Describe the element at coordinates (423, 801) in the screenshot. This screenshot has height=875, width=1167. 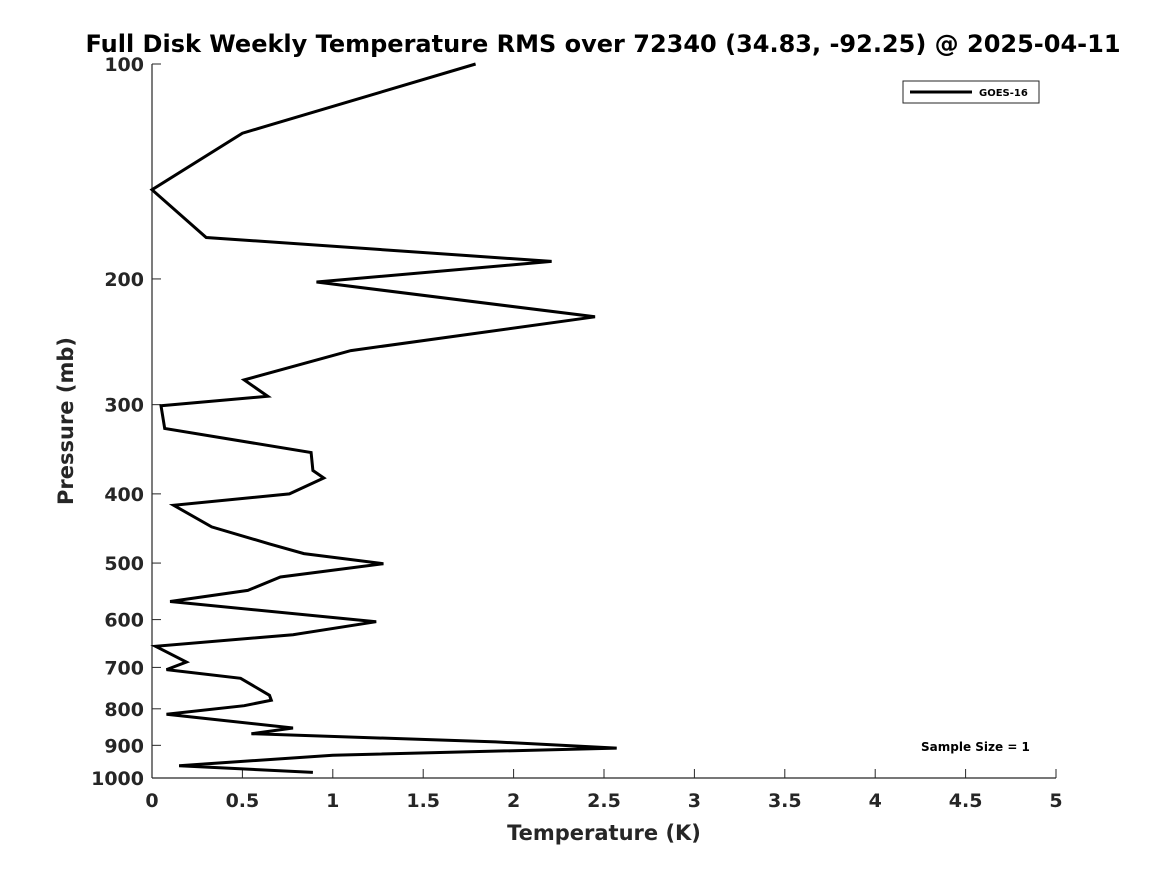
I see `x-tick-label: 1.5` at that location.